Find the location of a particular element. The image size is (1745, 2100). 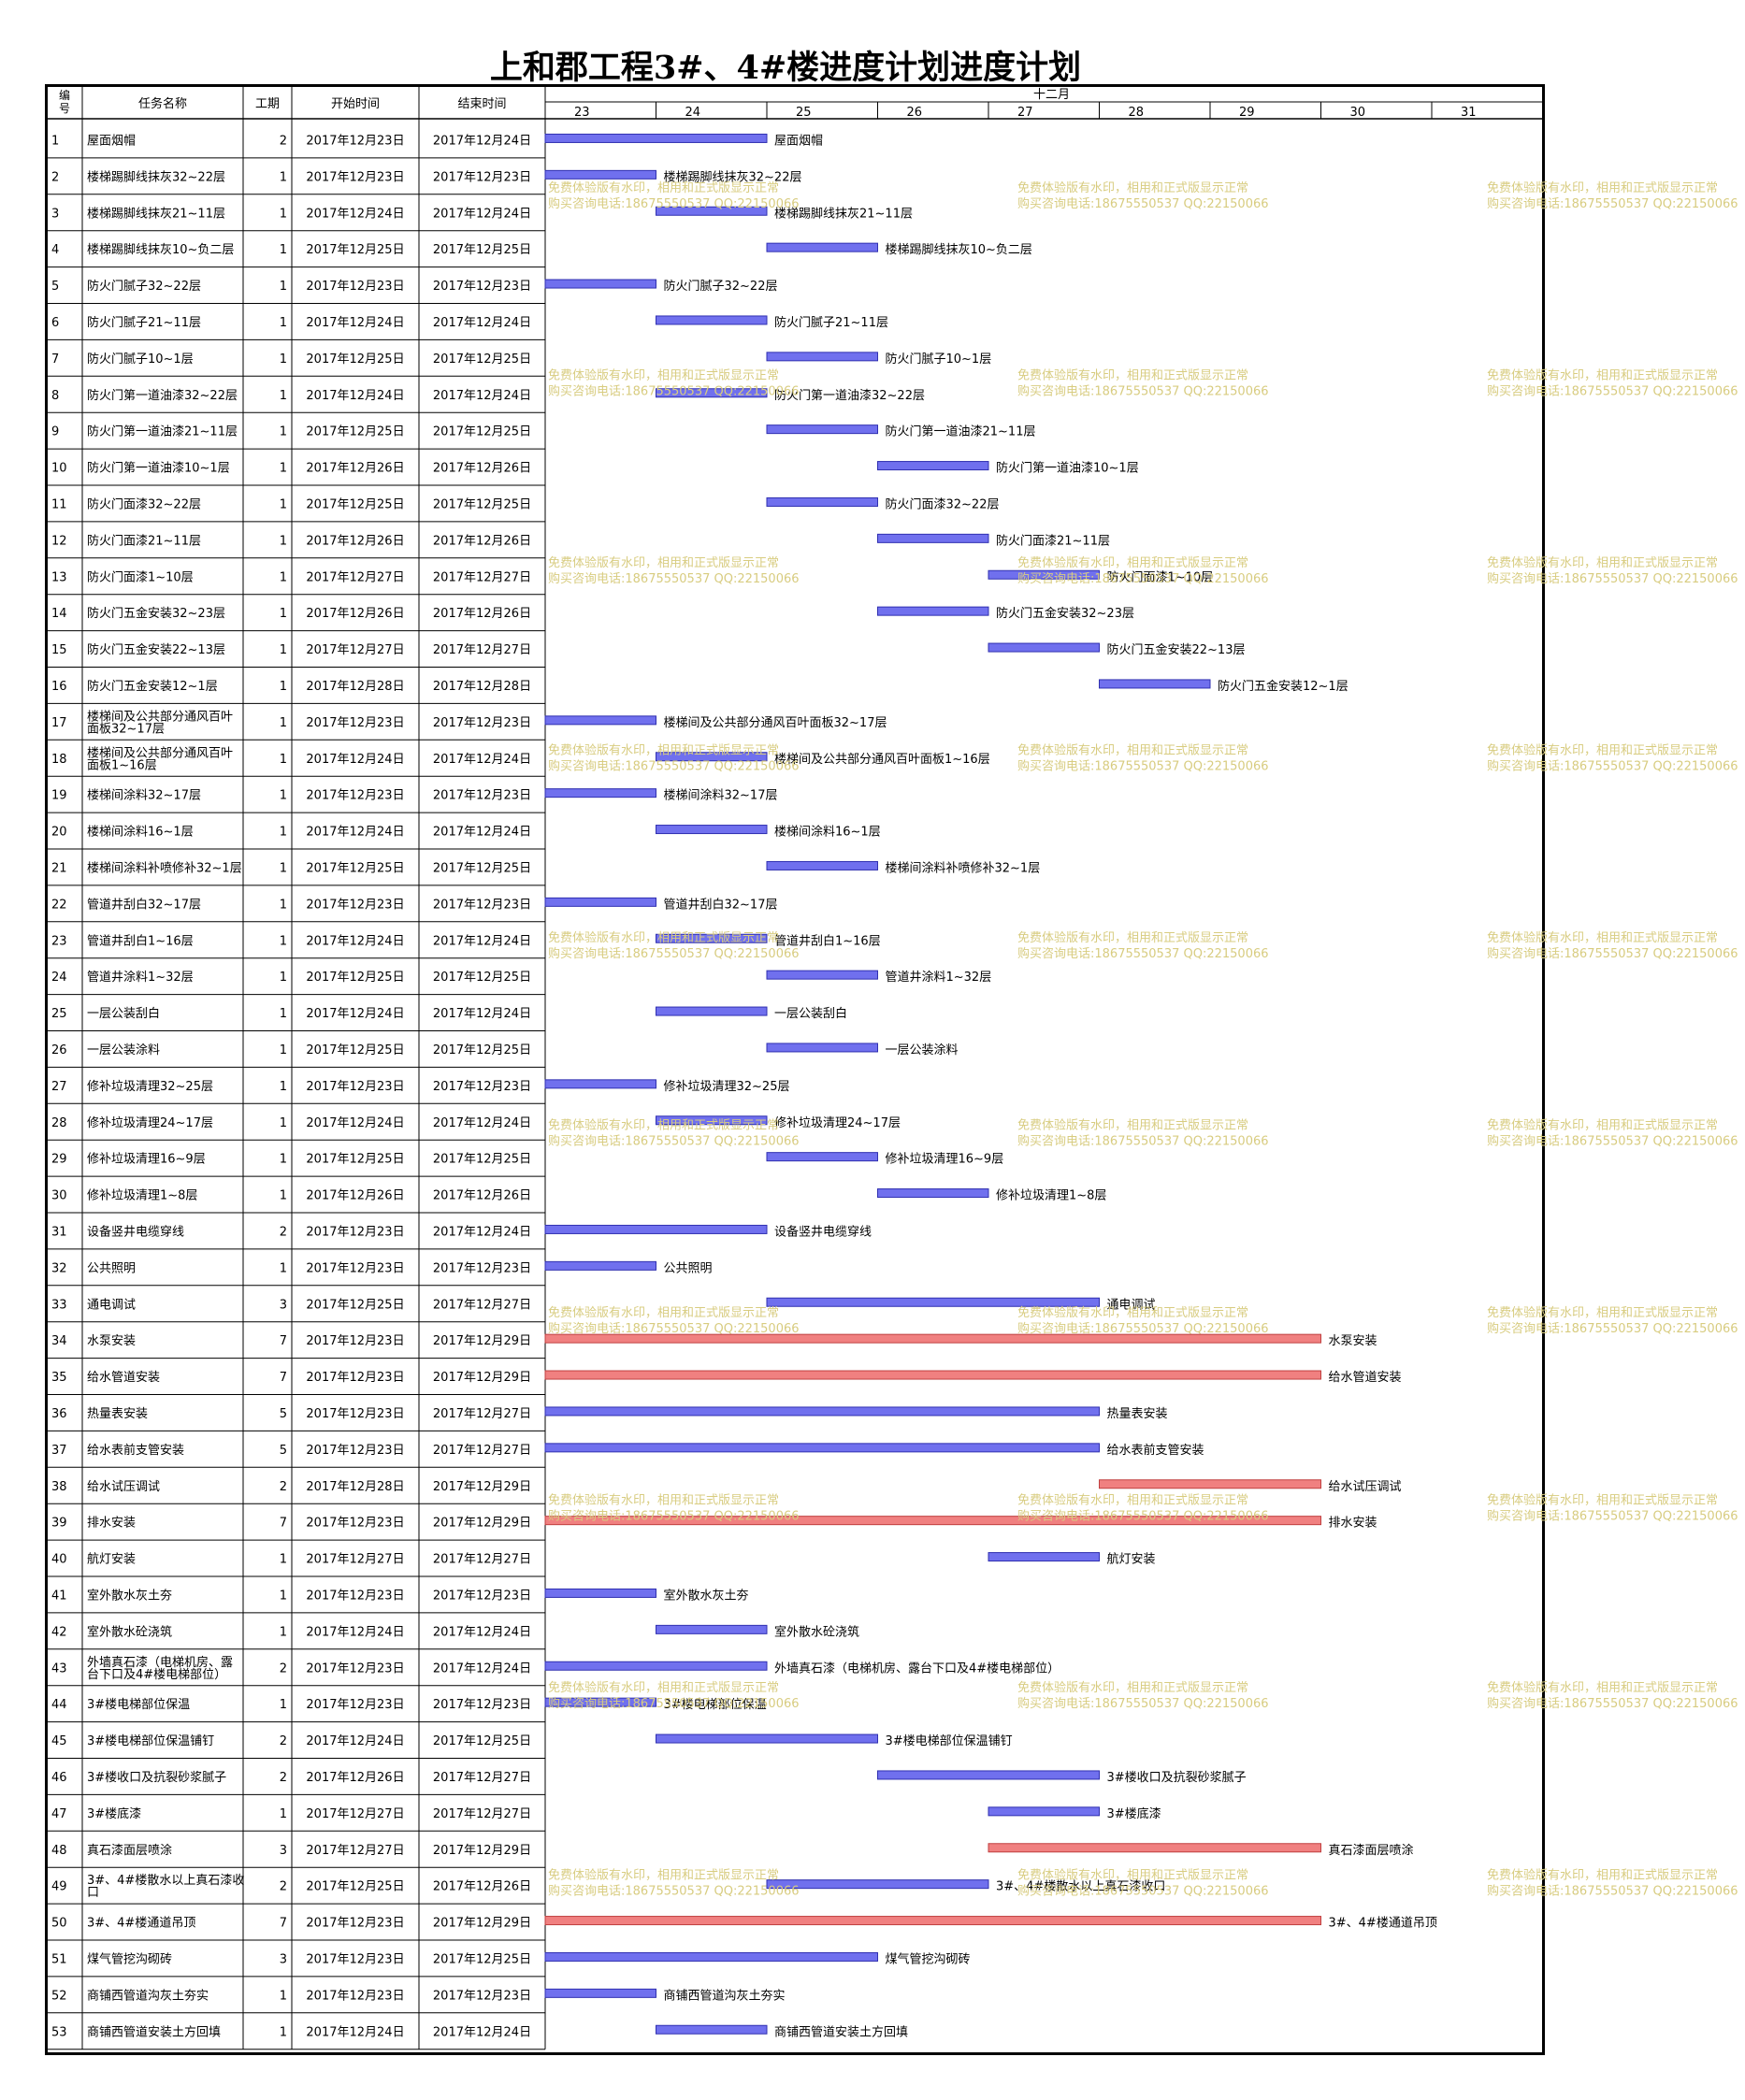

task-bar-label: 修补垃圾清理16~9层 is located at coordinates (945, 1160).